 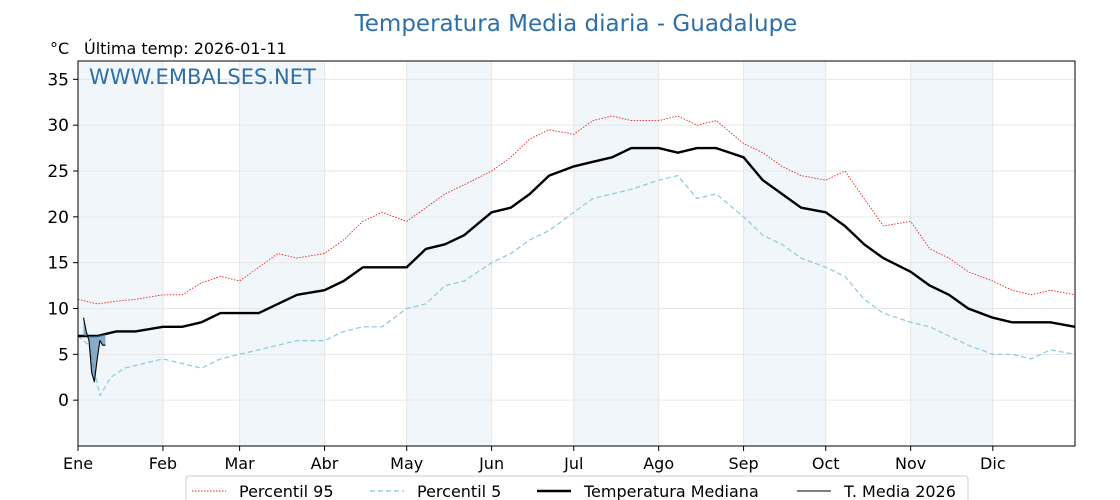 What do you see at coordinates (58, 264) in the screenshot?
I see `y-tick-label: 15` at bounding box center [58, 264].